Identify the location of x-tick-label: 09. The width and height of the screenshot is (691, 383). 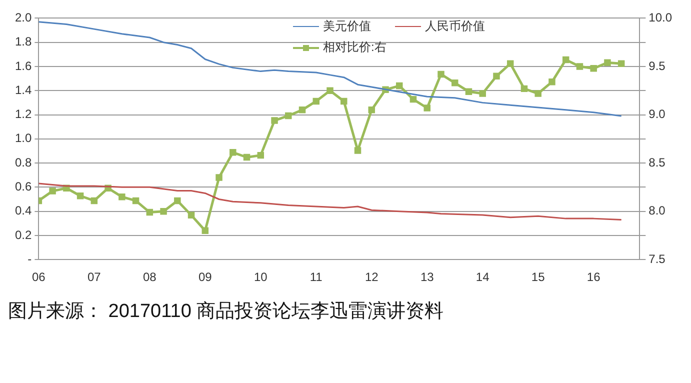
(205, 277).